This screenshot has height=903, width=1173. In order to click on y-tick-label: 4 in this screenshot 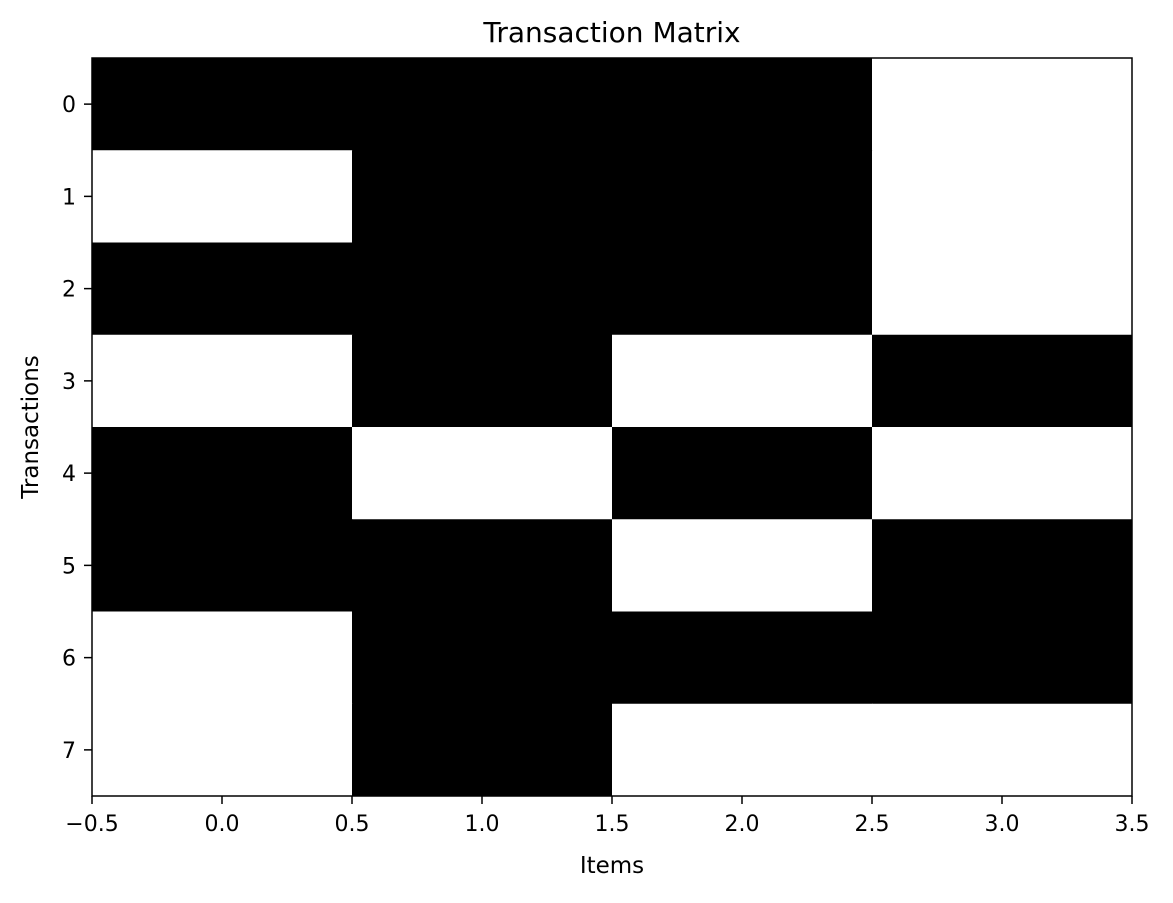, I will do `click(69, 474)`.